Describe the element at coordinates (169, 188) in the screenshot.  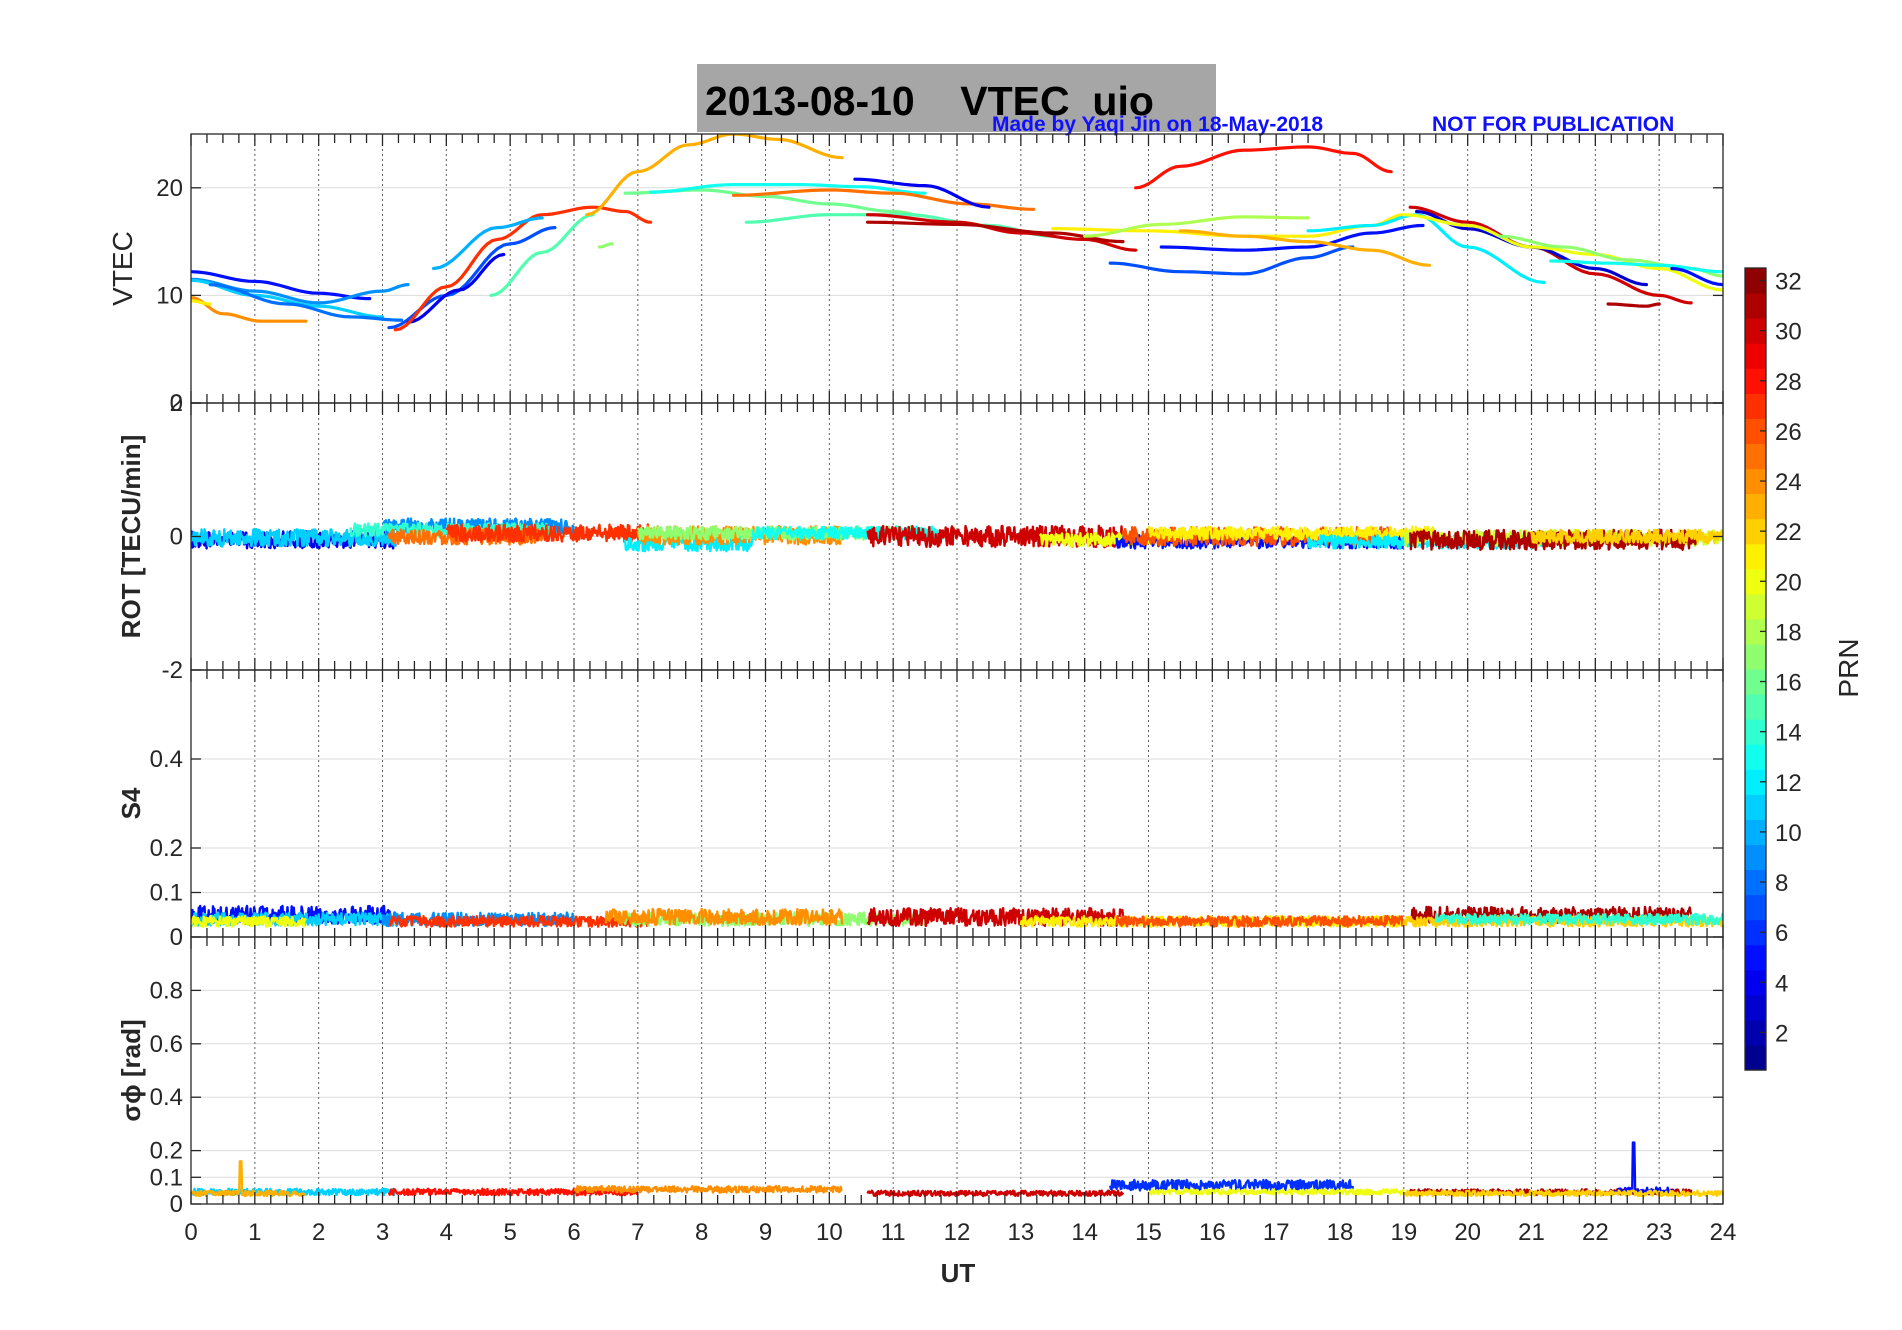
I see `panel-1-ytick-label: 20` at that location.